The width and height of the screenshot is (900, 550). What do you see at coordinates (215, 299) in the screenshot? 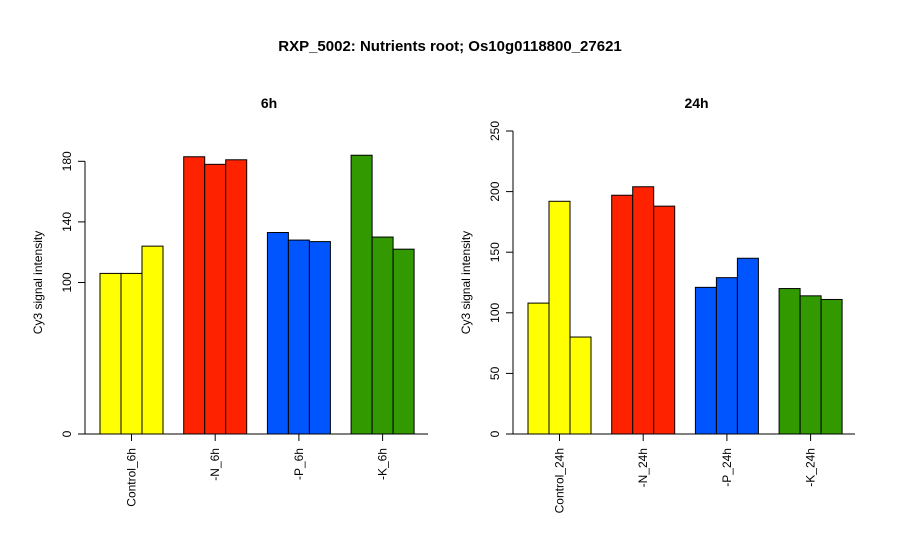
I see `bar--N_6h-2` at bounding box center [215, 299].